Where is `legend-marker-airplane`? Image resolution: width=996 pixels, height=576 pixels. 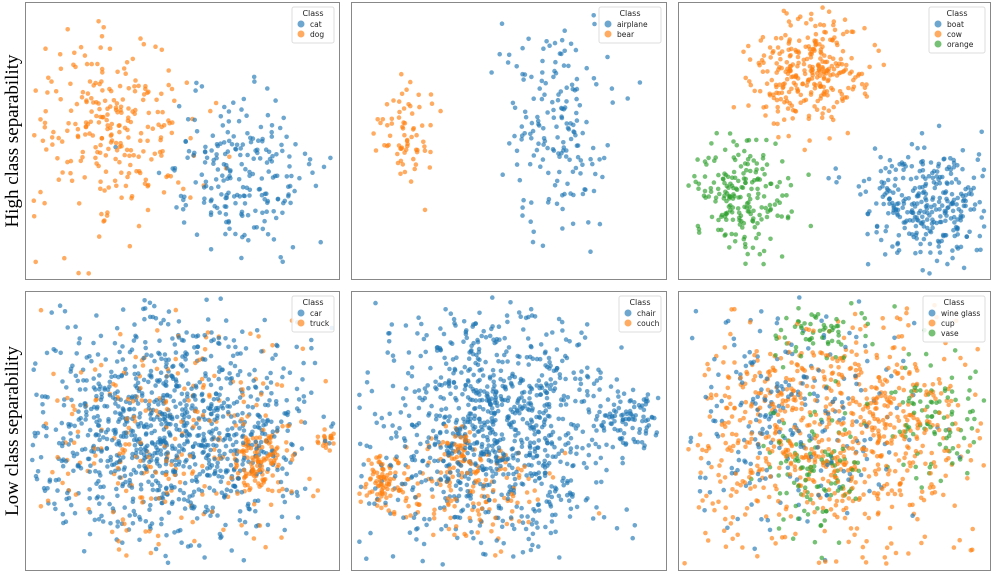
legend-marker-airplane is located at coordinates (608, 24).